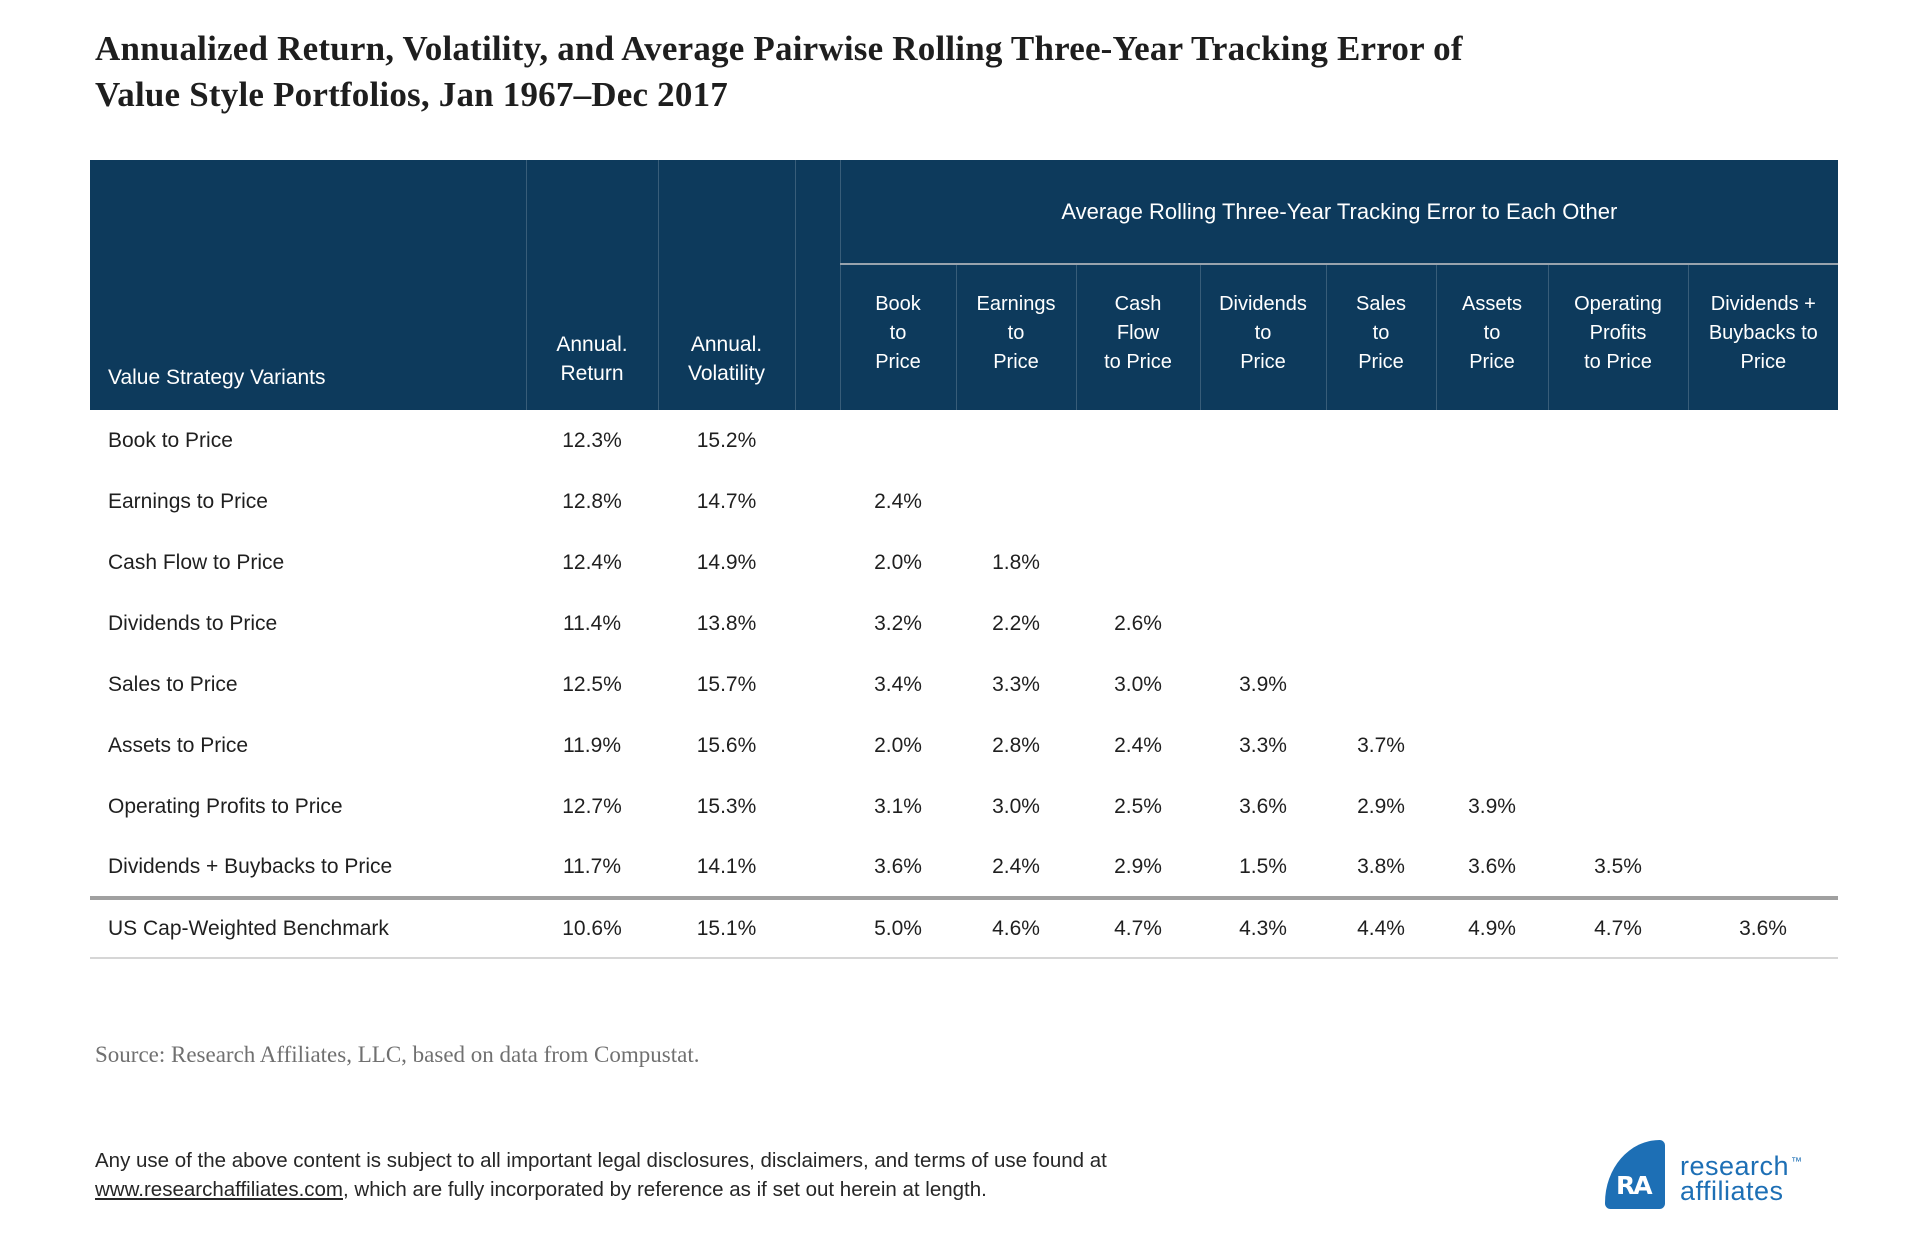 The height and width of the screenshot is (1240, 1920). Describe the element at coordinates (592, 440) in the screenshot. I see `annual-return-cell: 12.3%` at that location.